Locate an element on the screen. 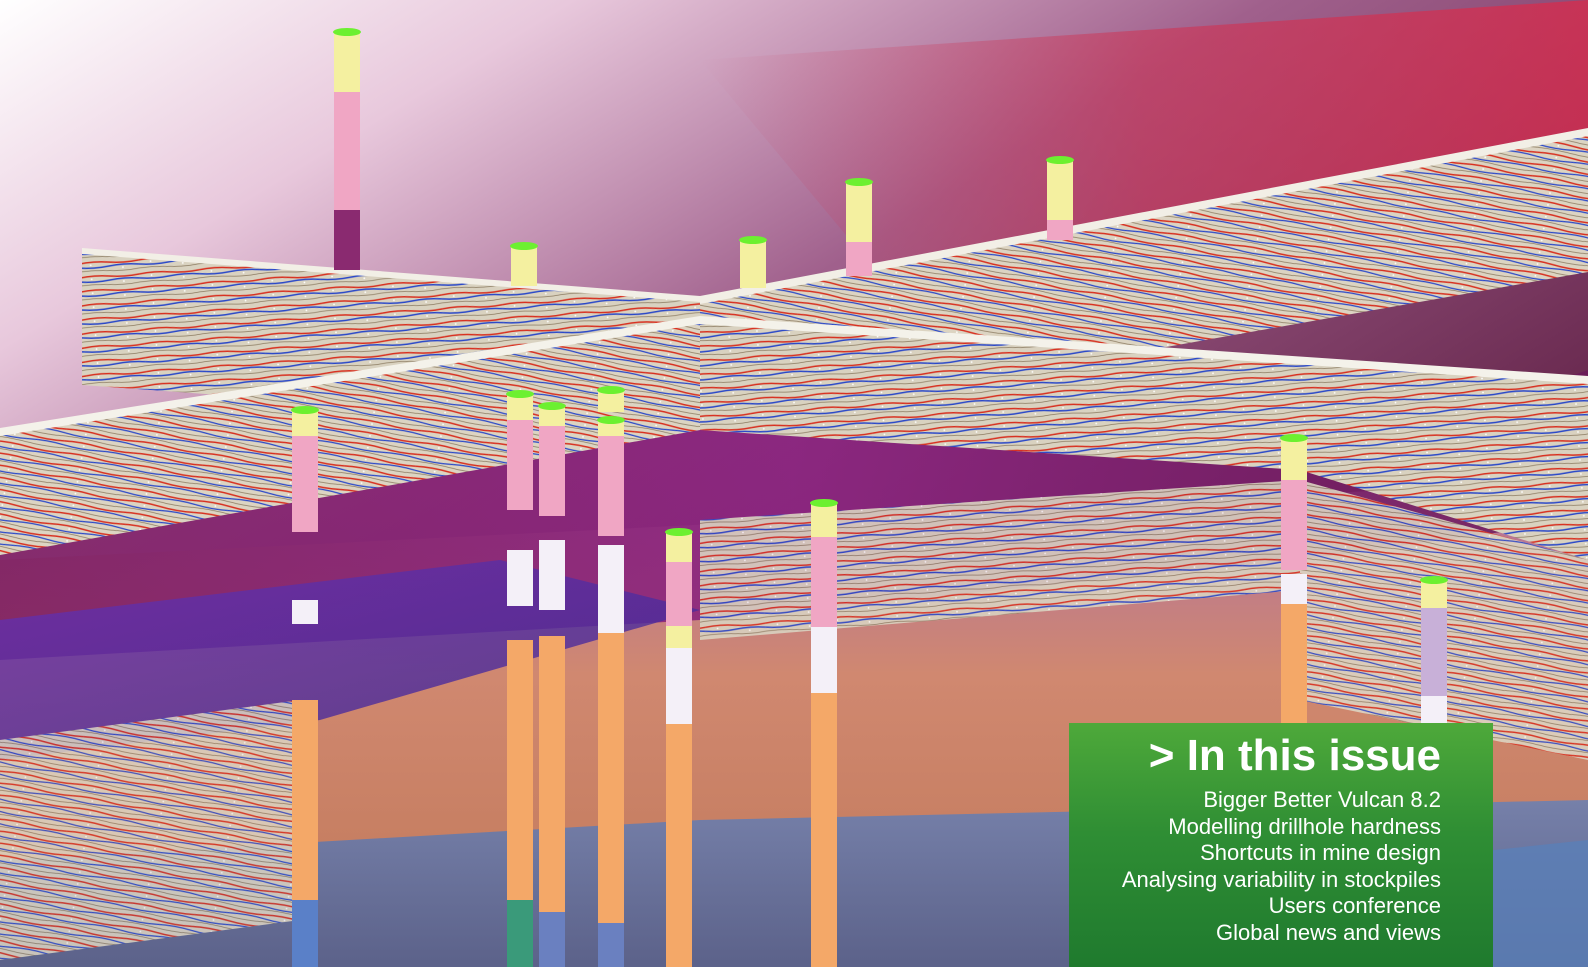 Image resolution: width=1588 pixels, height=967 pixels. issue-item-global-news: Global news and views is located at coordinates (1328, 932).